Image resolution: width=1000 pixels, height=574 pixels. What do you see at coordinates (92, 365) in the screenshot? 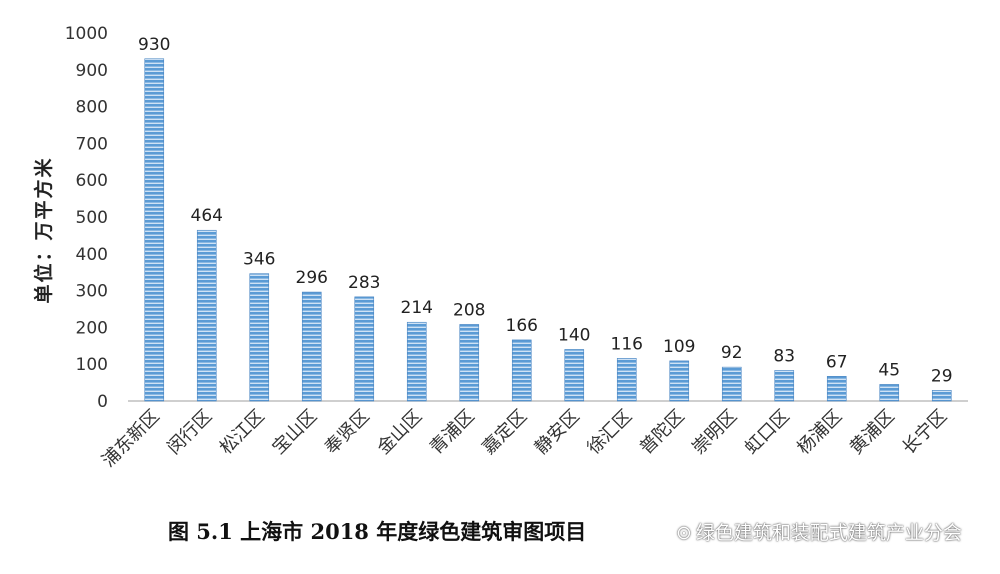
I see `y-tick-label: 100` at bounding box center [92, 365].